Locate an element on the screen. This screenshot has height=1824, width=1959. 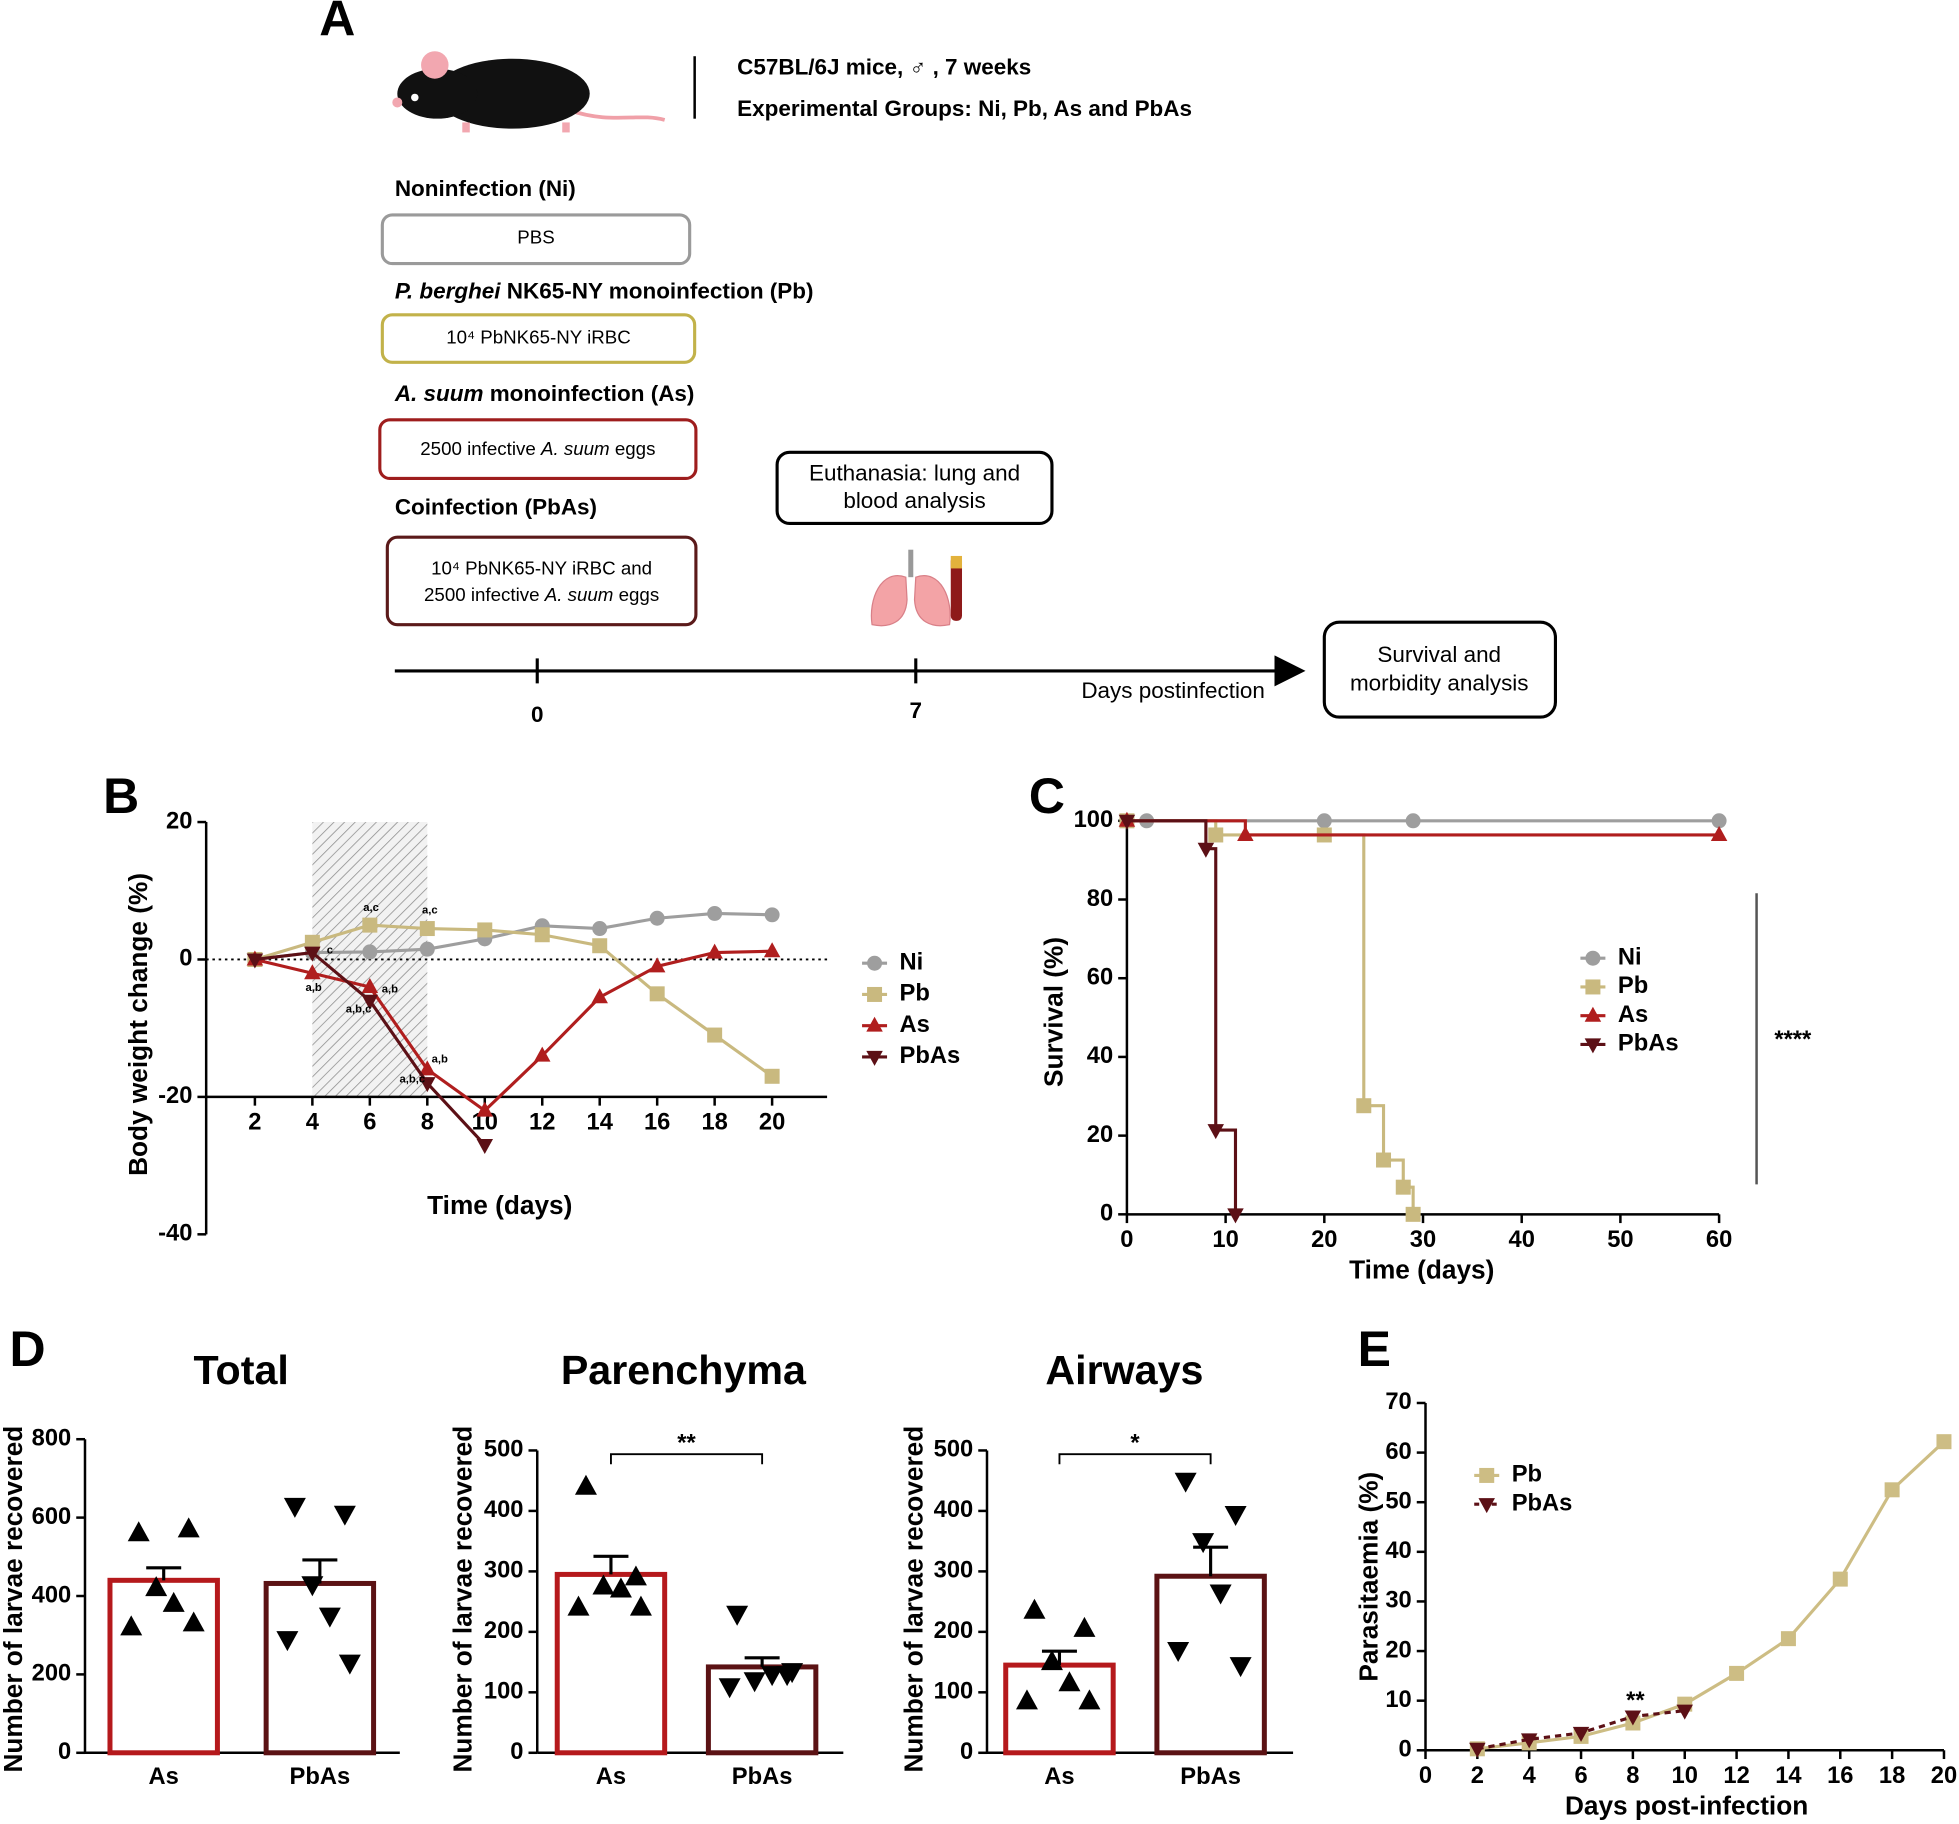
x-tick-label: 0 is located at coordinates (1126, 1240).